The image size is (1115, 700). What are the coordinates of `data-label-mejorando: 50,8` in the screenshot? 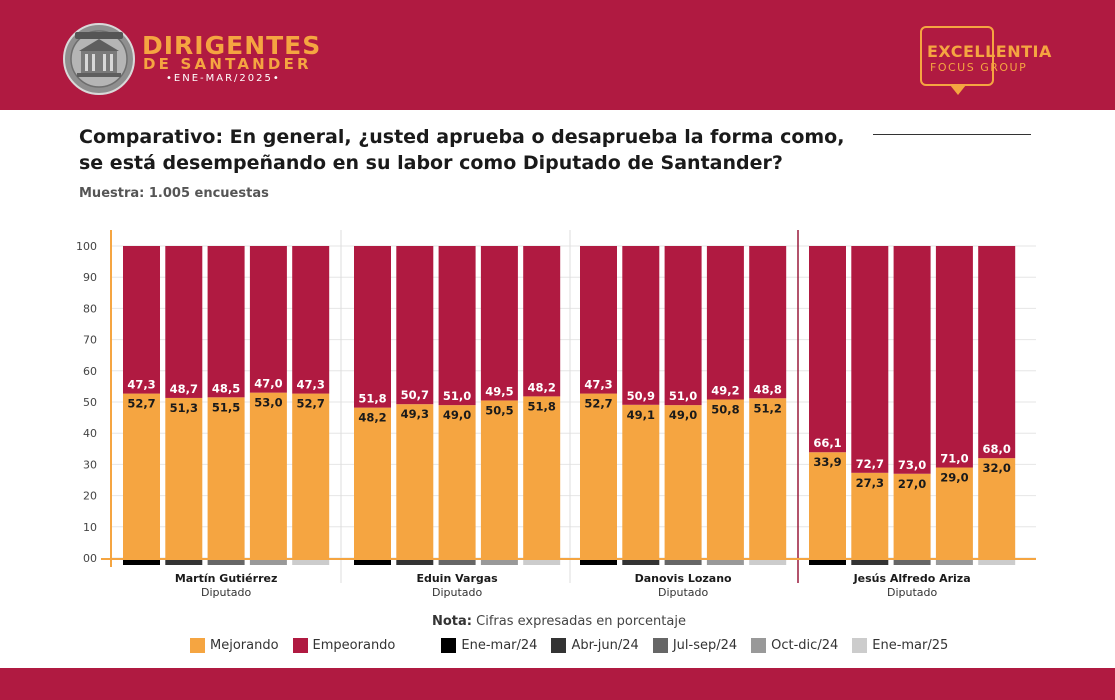 It's located at (725, 410).